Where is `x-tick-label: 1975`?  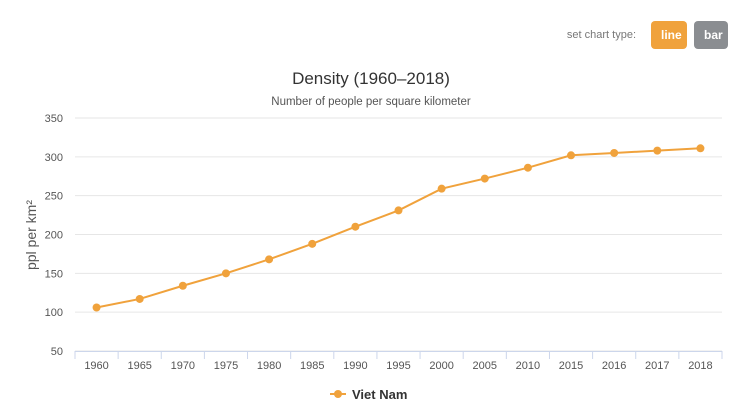 x-tick-label: 1975 is located at coordinates (226, 366).